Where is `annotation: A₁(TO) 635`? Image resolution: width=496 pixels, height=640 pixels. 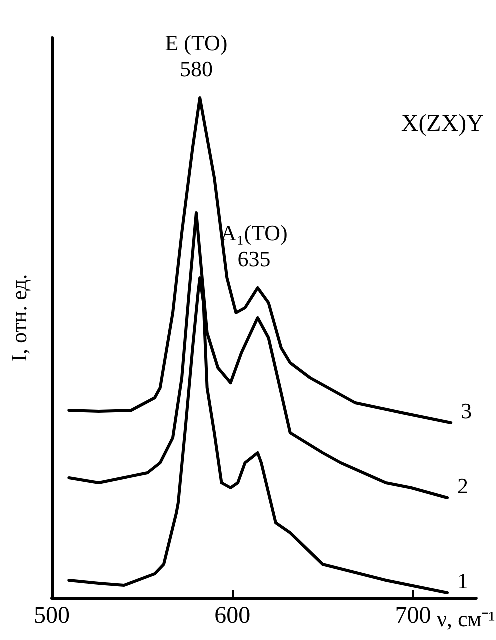 annotation: A₁(TO) 635 is located at coordinates (254, 246).